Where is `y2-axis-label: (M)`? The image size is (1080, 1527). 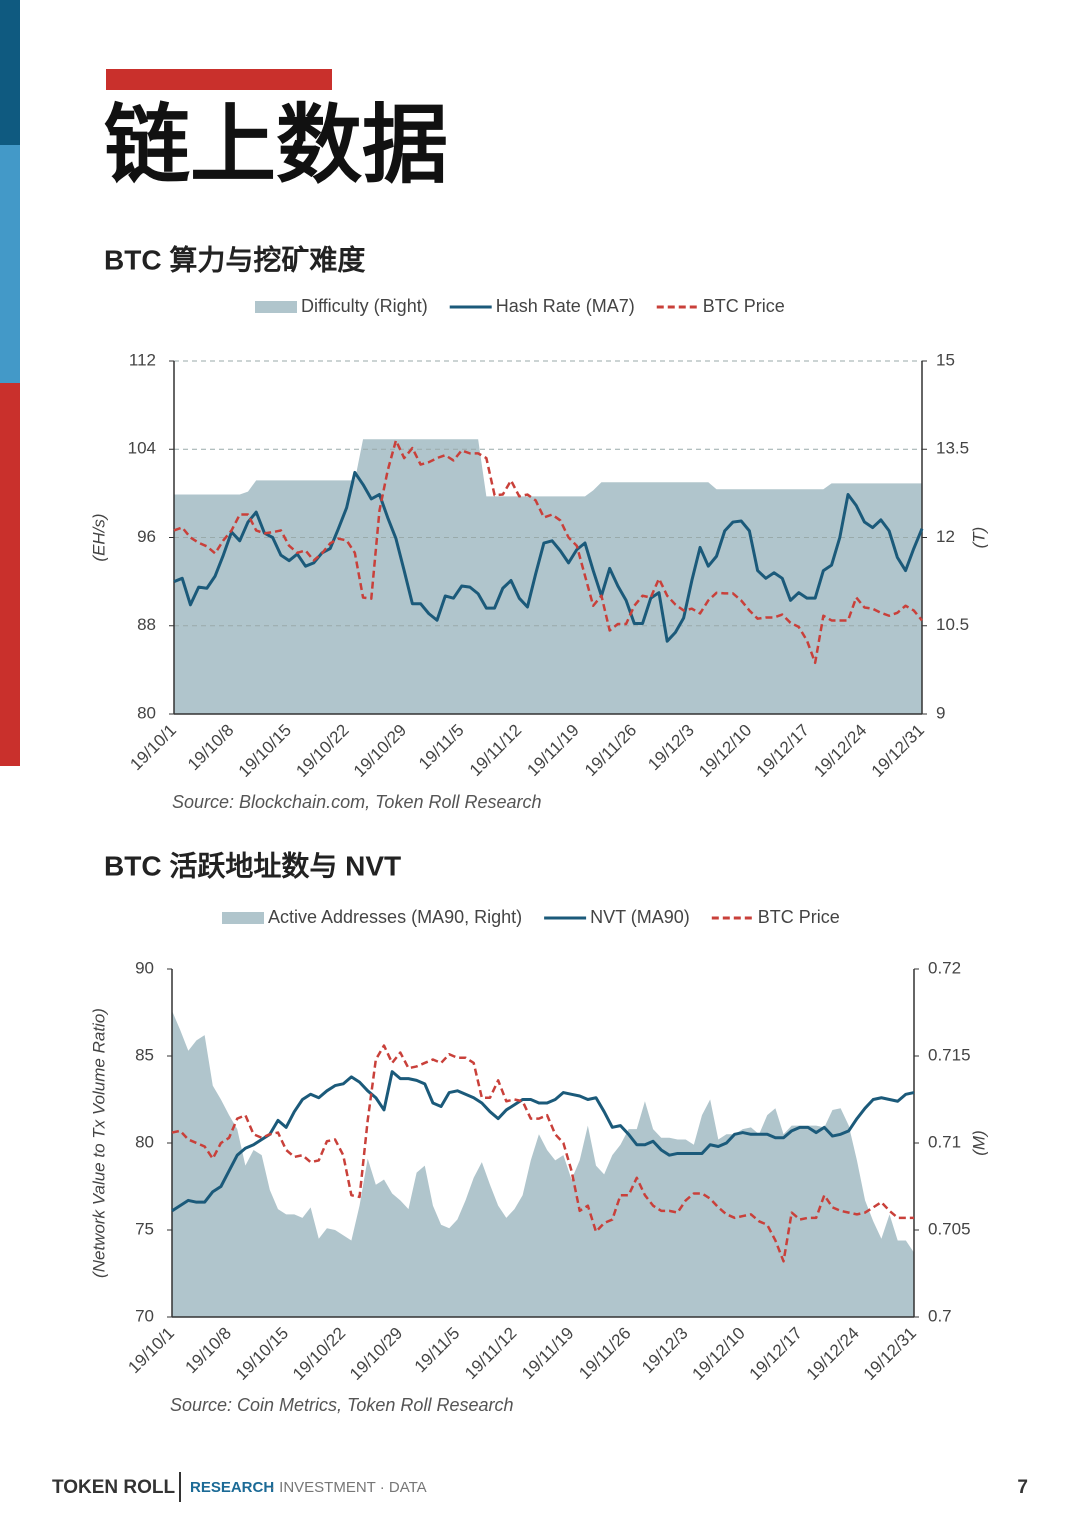
y2-axis-label: (M) is located at coordinates (978, 1142).